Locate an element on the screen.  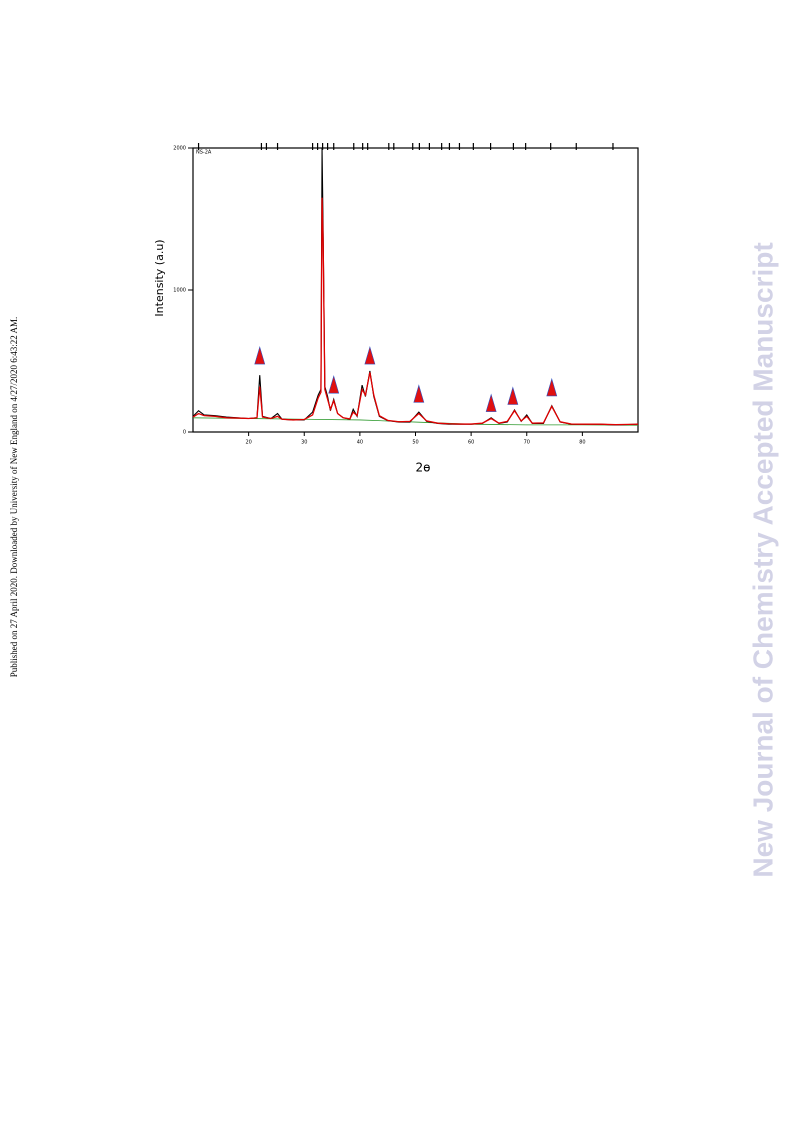
x-tick-label: 30 is located at coordinates (304, 443).